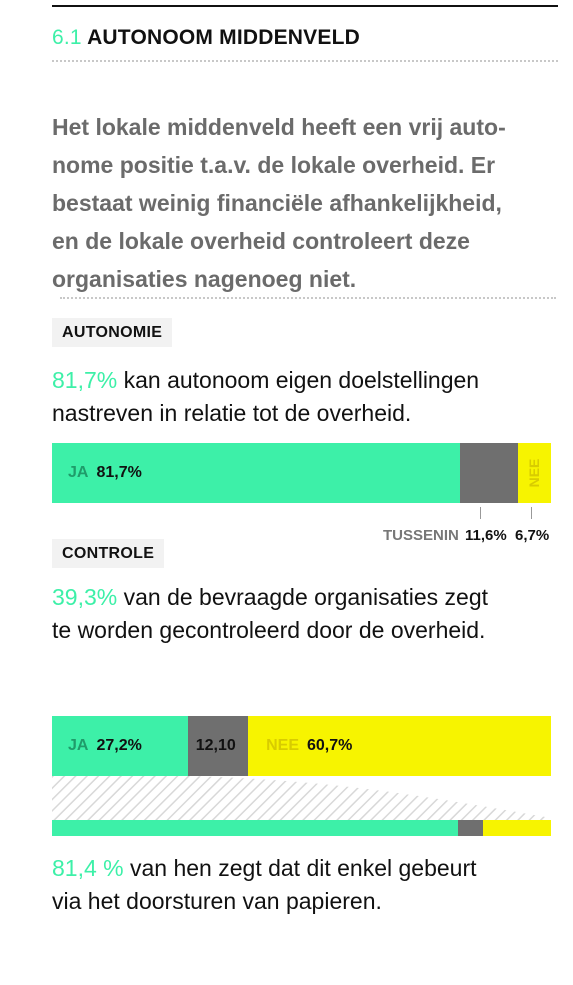  I want to click on intro-line-4: en de lokale overheid controleert deze, so click(261, 241).